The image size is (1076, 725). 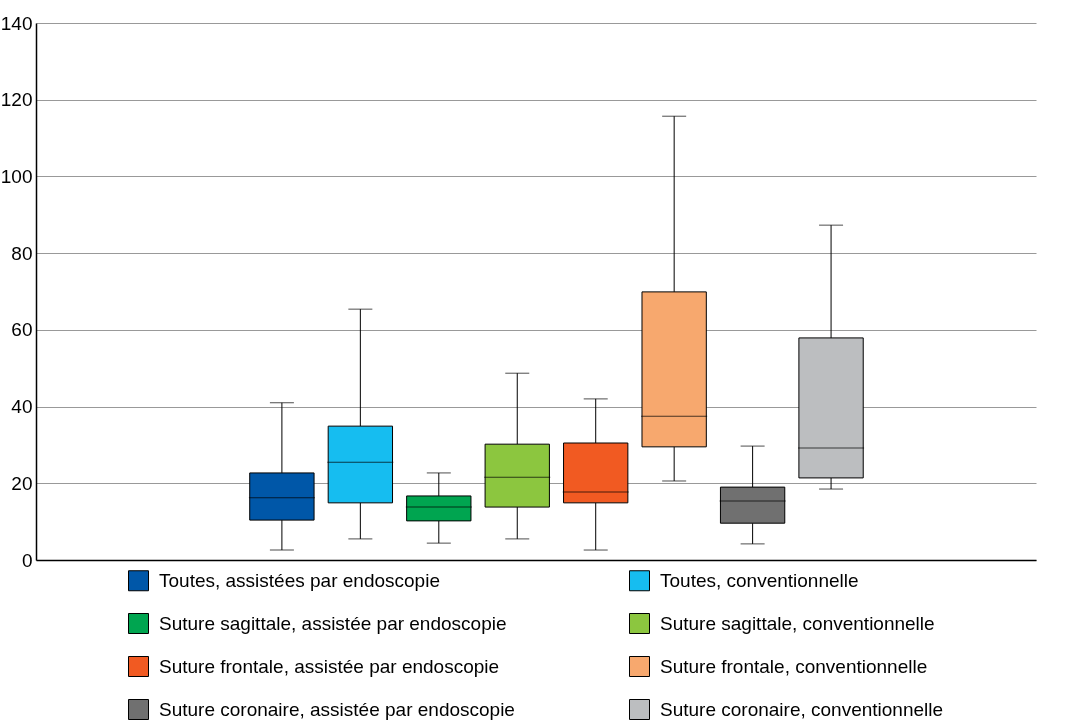 I want to click on y-tick-label: 140, so click(x=16, y=23).